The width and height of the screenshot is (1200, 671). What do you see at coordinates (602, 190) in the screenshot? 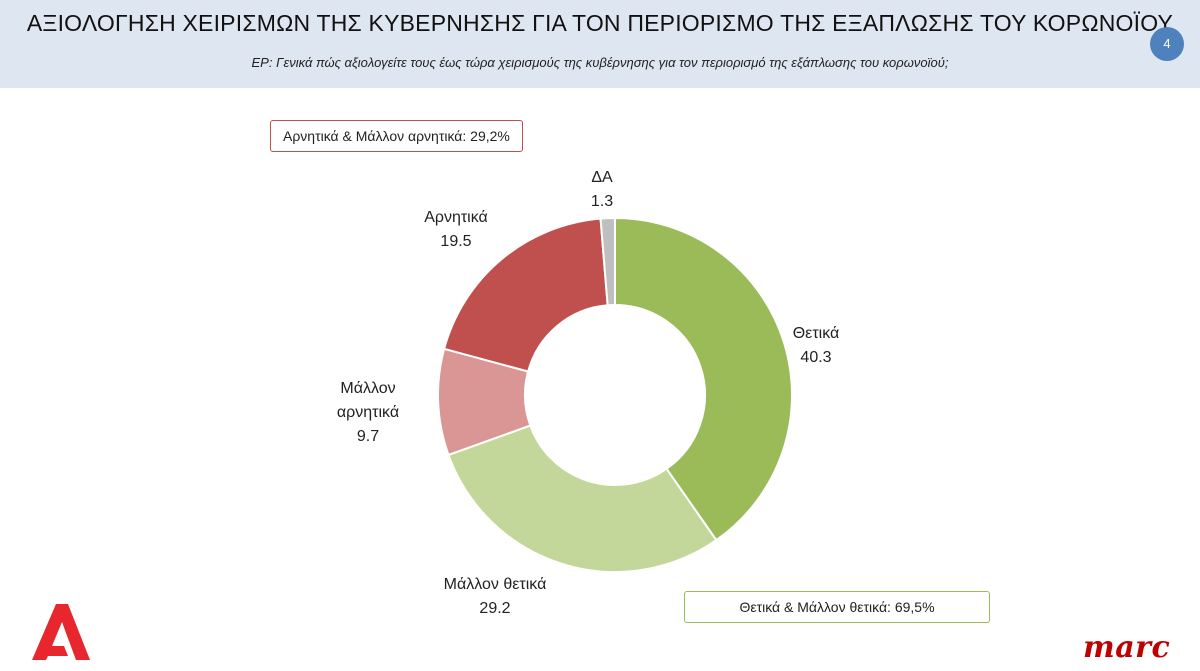
I see `label-group-da: ΔΑ 1.3` at bounding box center [602, 190].